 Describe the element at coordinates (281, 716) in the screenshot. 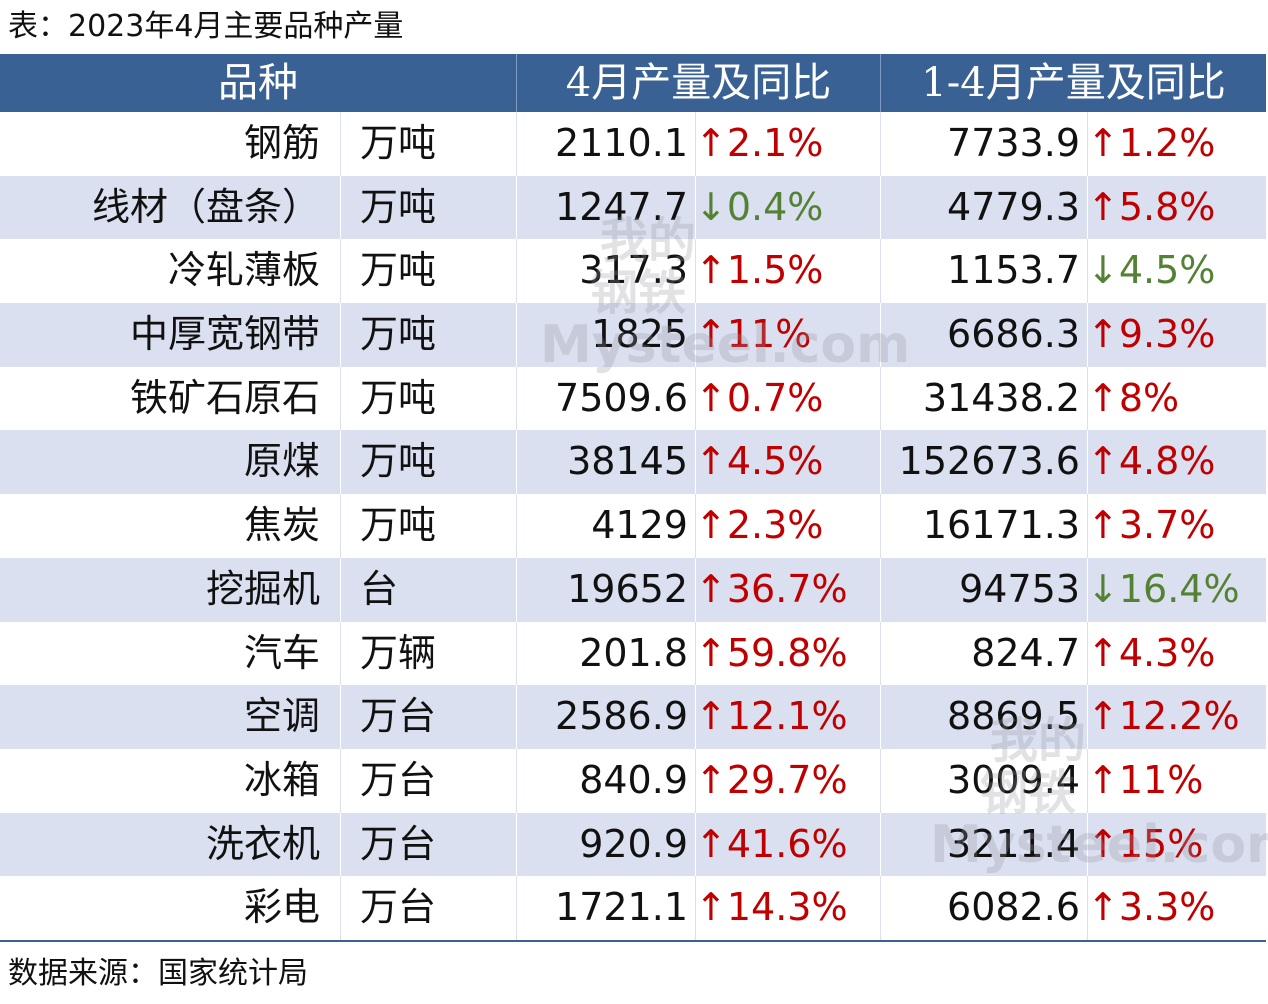

I see `row-name: 空调` at that location.